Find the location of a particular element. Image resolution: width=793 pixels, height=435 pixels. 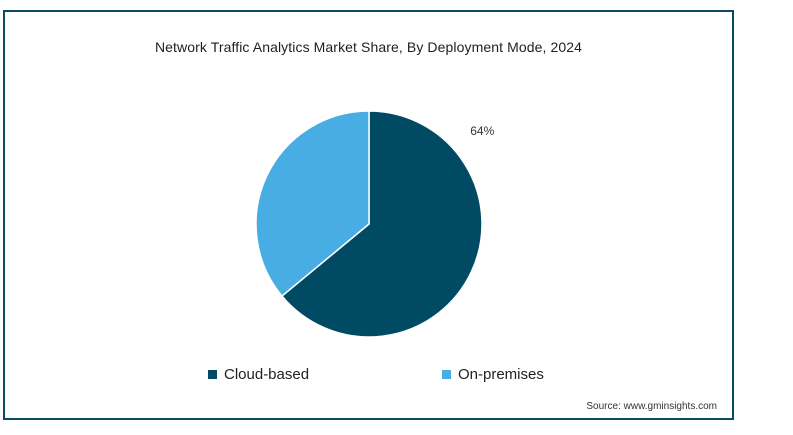

legend-label-on-premises: On-premises is located at coordinates (501, 374).